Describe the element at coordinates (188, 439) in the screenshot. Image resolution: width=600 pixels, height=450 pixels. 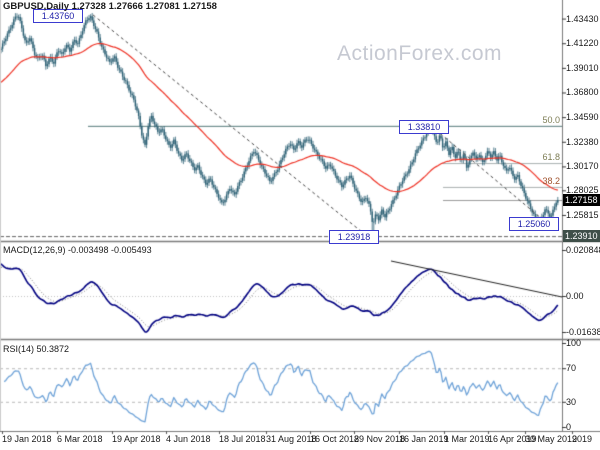
I see `date-axis-label: 4 Jun 2018` at that location.